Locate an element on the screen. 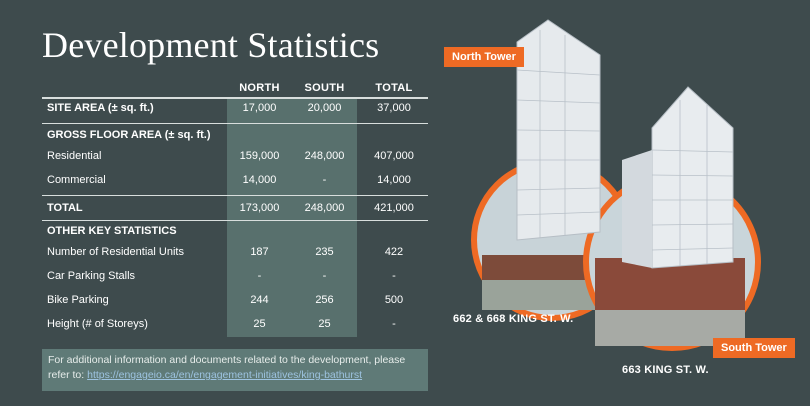 The height and width of the screenshot is (406, 810). south-column-highlight is located at coordinates (324, 218).